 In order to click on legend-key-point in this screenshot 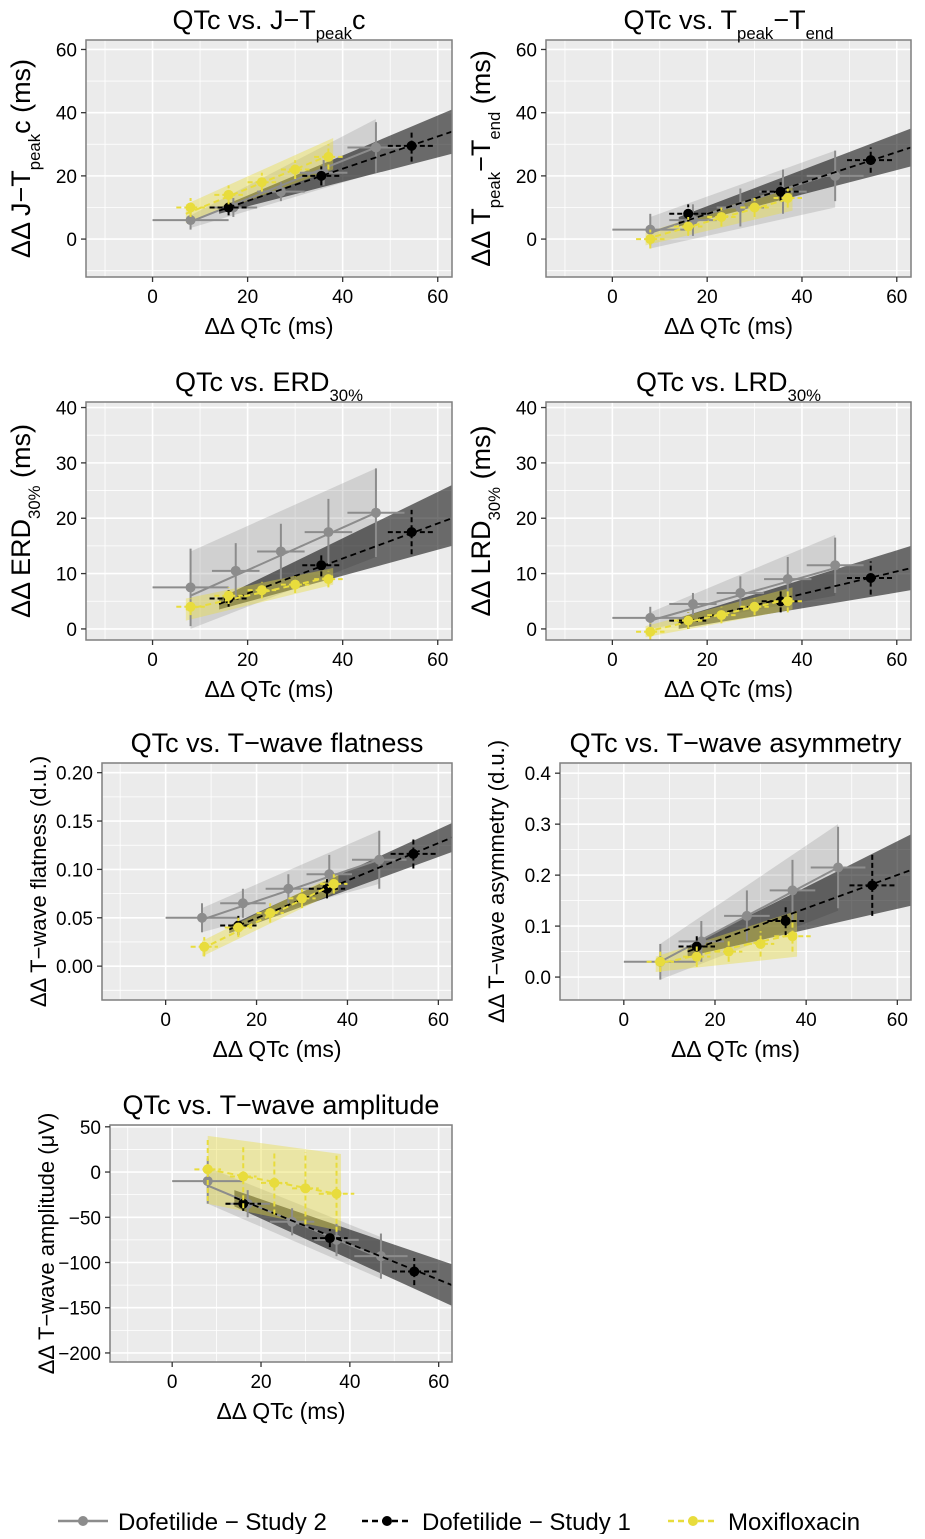, I will do `click(83, 1521)`.